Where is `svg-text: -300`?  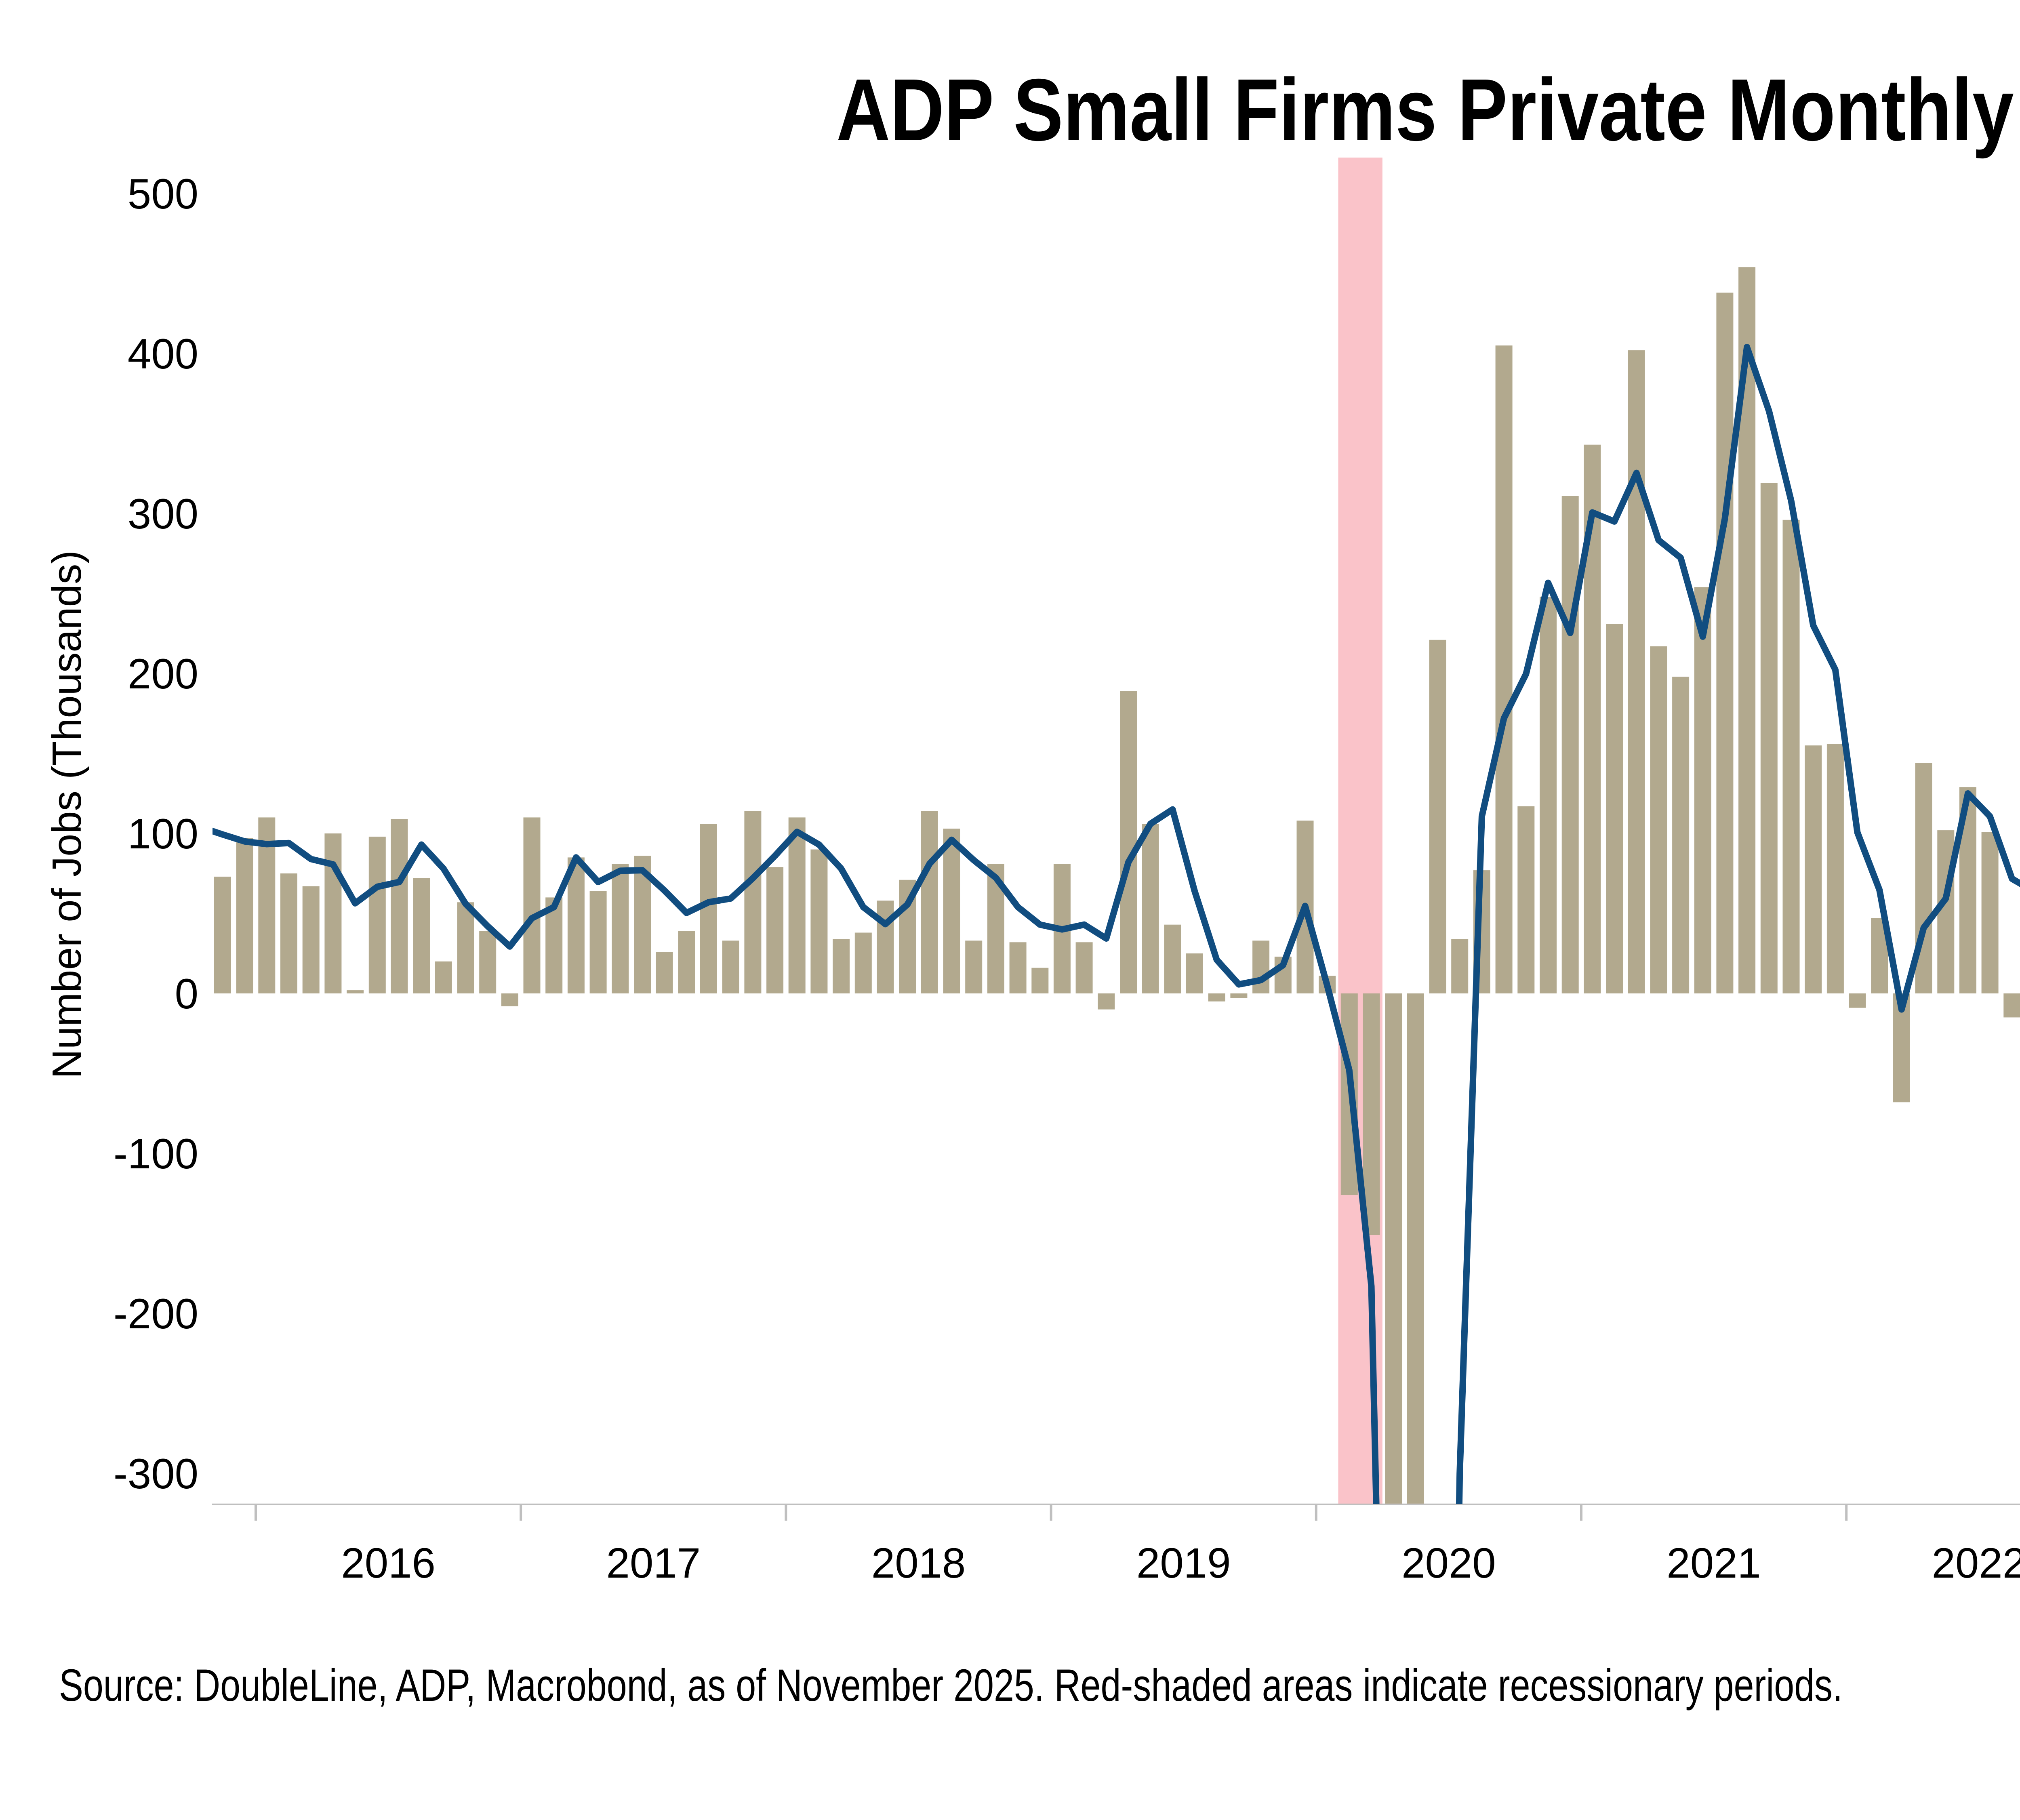
svg-text: -300 is located at coordinates (156, 1474).